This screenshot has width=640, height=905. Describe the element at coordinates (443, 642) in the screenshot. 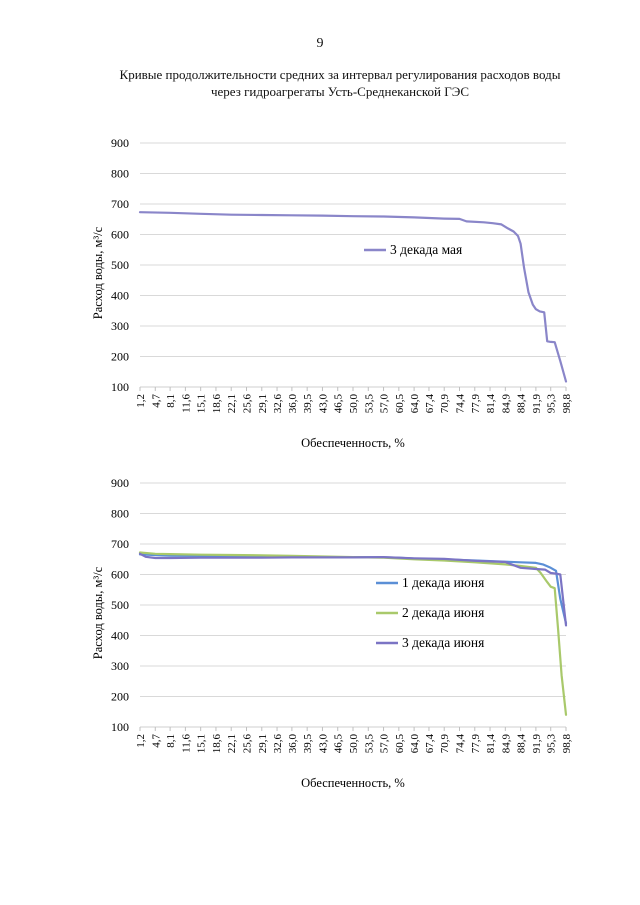

I see `legend-label: 3 декада июня` at that location.